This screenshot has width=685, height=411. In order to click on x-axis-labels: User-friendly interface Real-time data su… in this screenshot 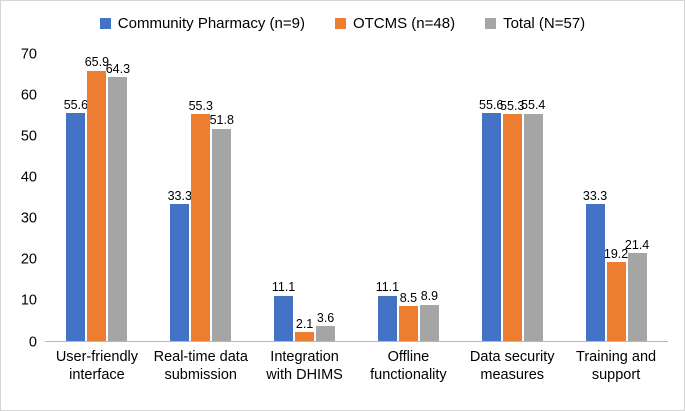, I will do `click(356, 366)`.